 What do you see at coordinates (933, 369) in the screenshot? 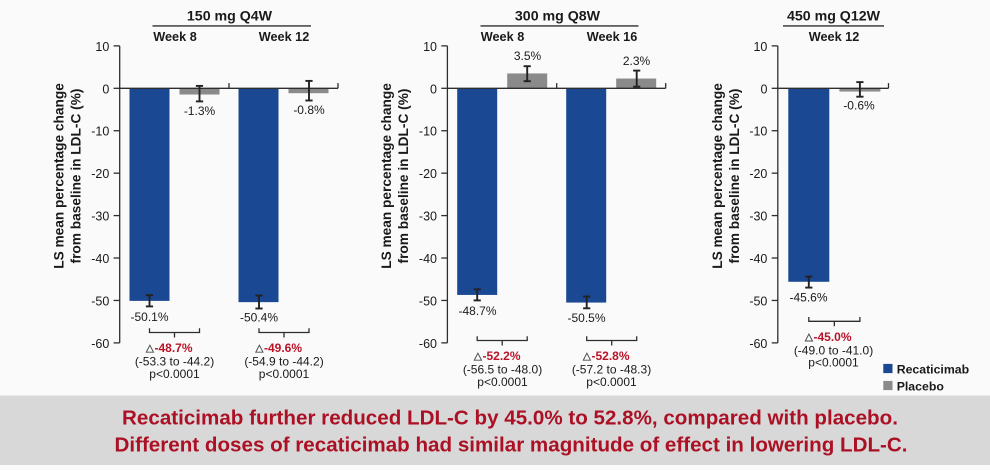
I see `svg-text: Recaticimab` at bounding box center [933, 369].